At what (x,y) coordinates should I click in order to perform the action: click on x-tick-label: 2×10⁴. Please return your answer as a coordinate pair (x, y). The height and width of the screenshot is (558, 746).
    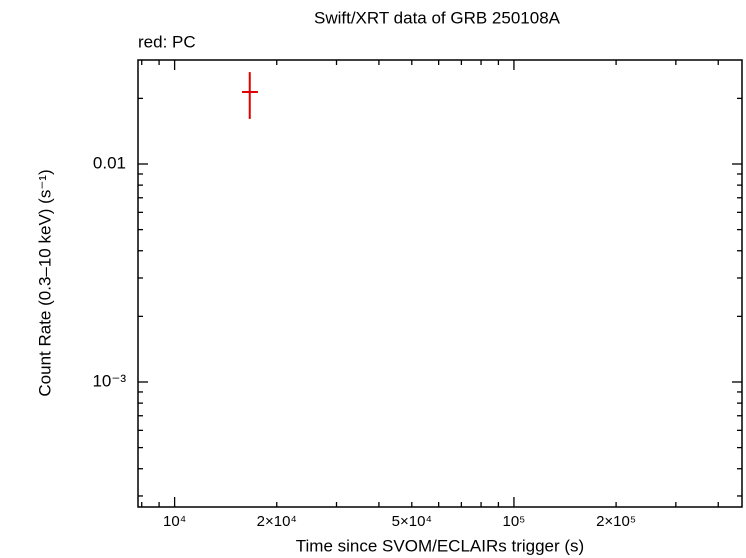
    Looking at the image, I should click on (277, 521).